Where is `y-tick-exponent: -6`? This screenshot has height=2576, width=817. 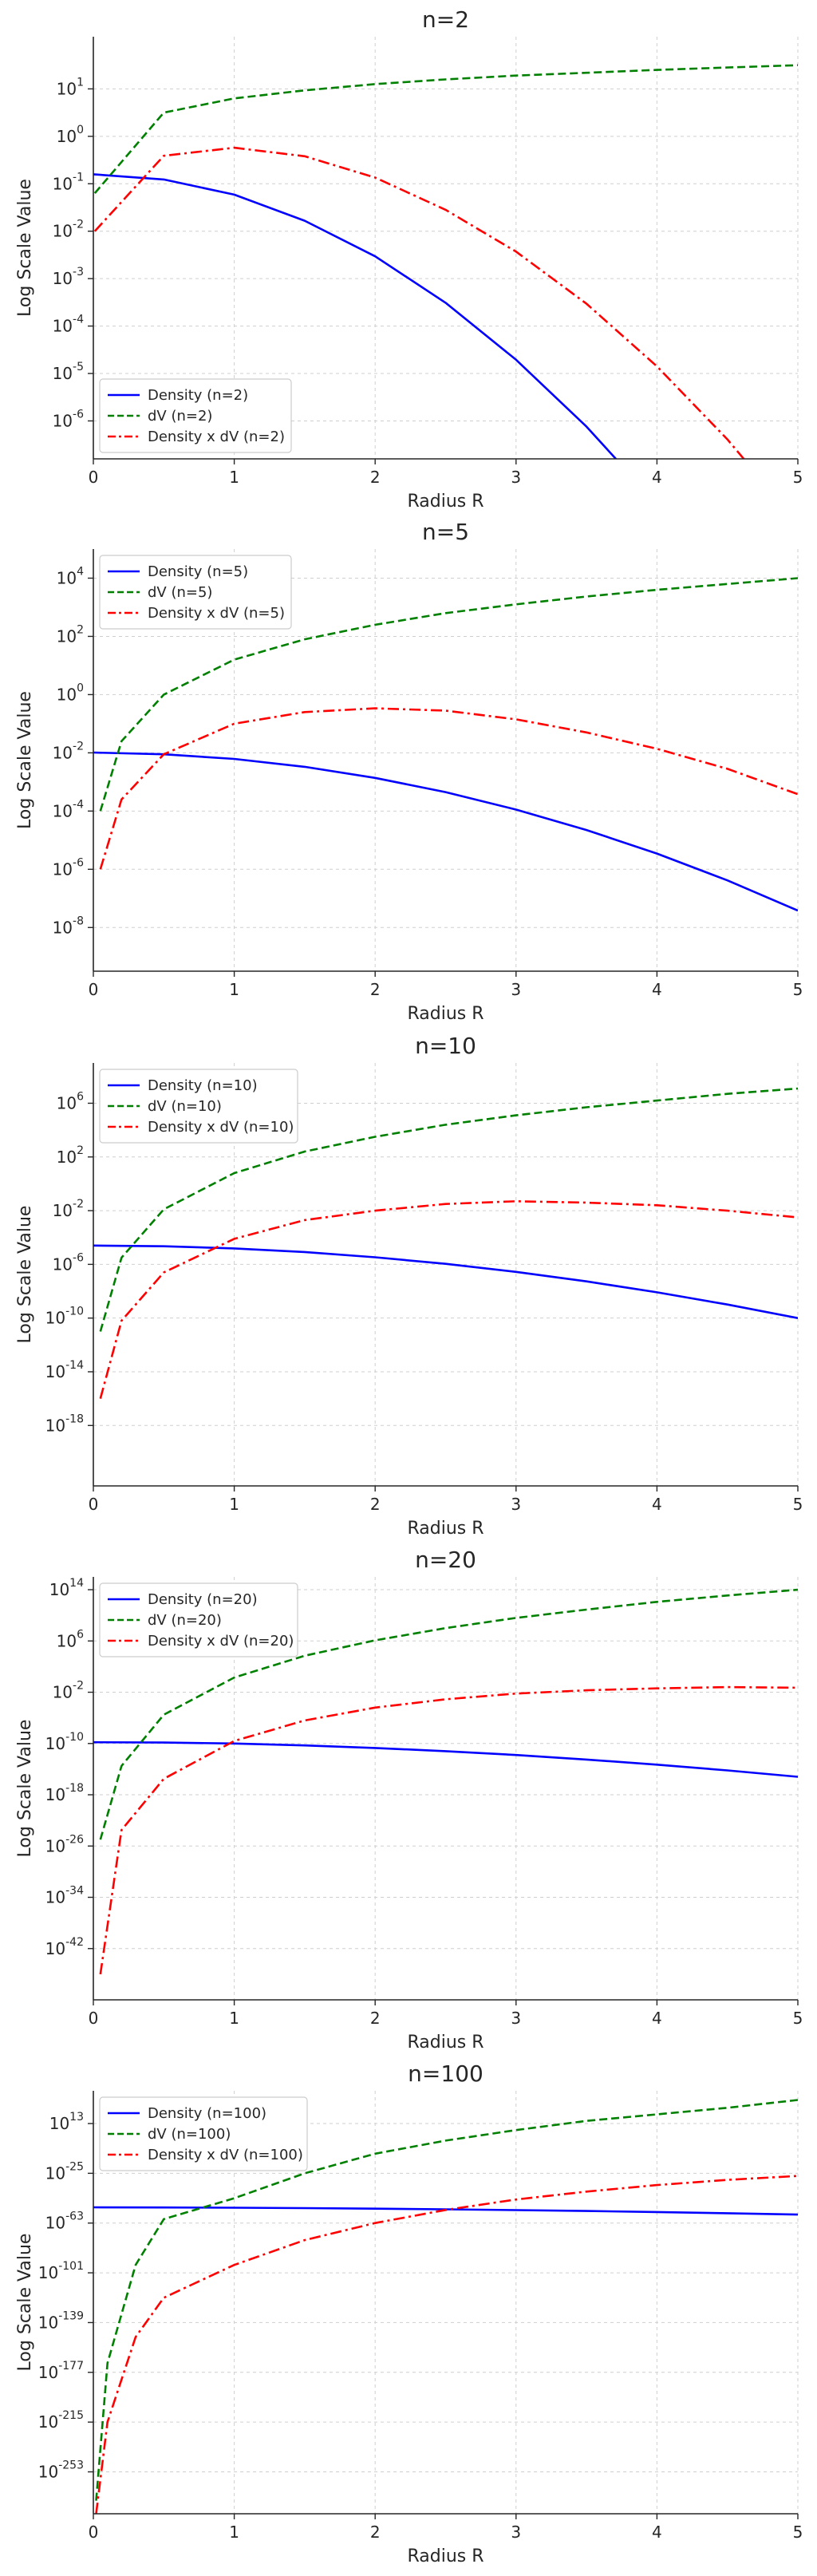
y-tick-exponent: -6 is located at coordinates (78, 414).